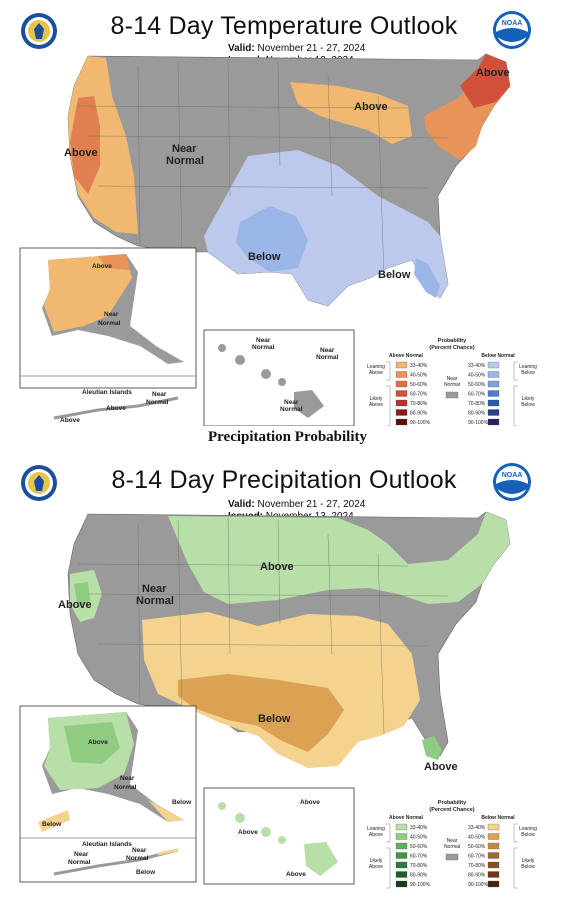 This screenshot has width=575, height=901. What do you see at coordinates (182, 802) in the screenshot?
I see `precip-label-alaska-below-se: Below` at bounding box center [182, 802].